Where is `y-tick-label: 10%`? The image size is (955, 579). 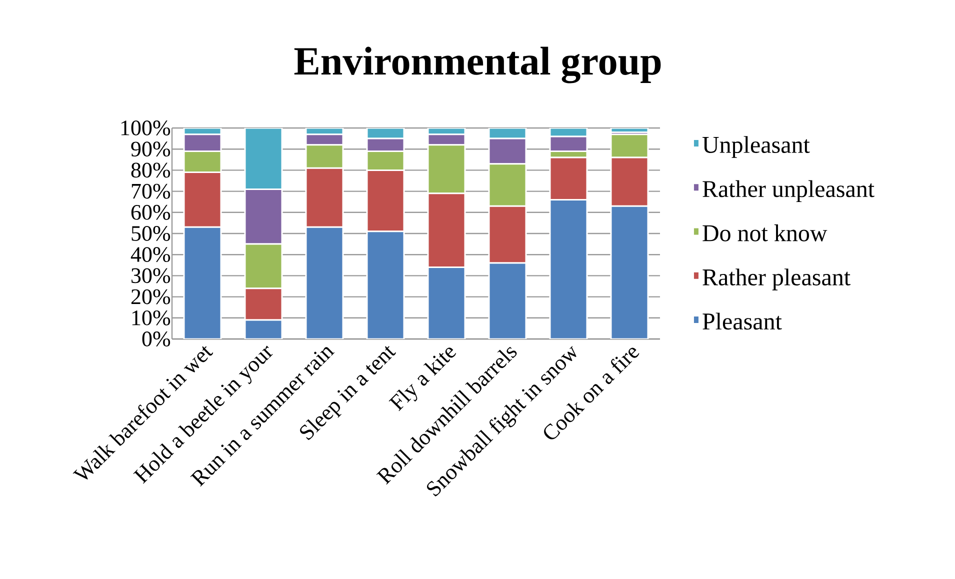 y-tick-label: 10% is located at coordinates (151, 318).